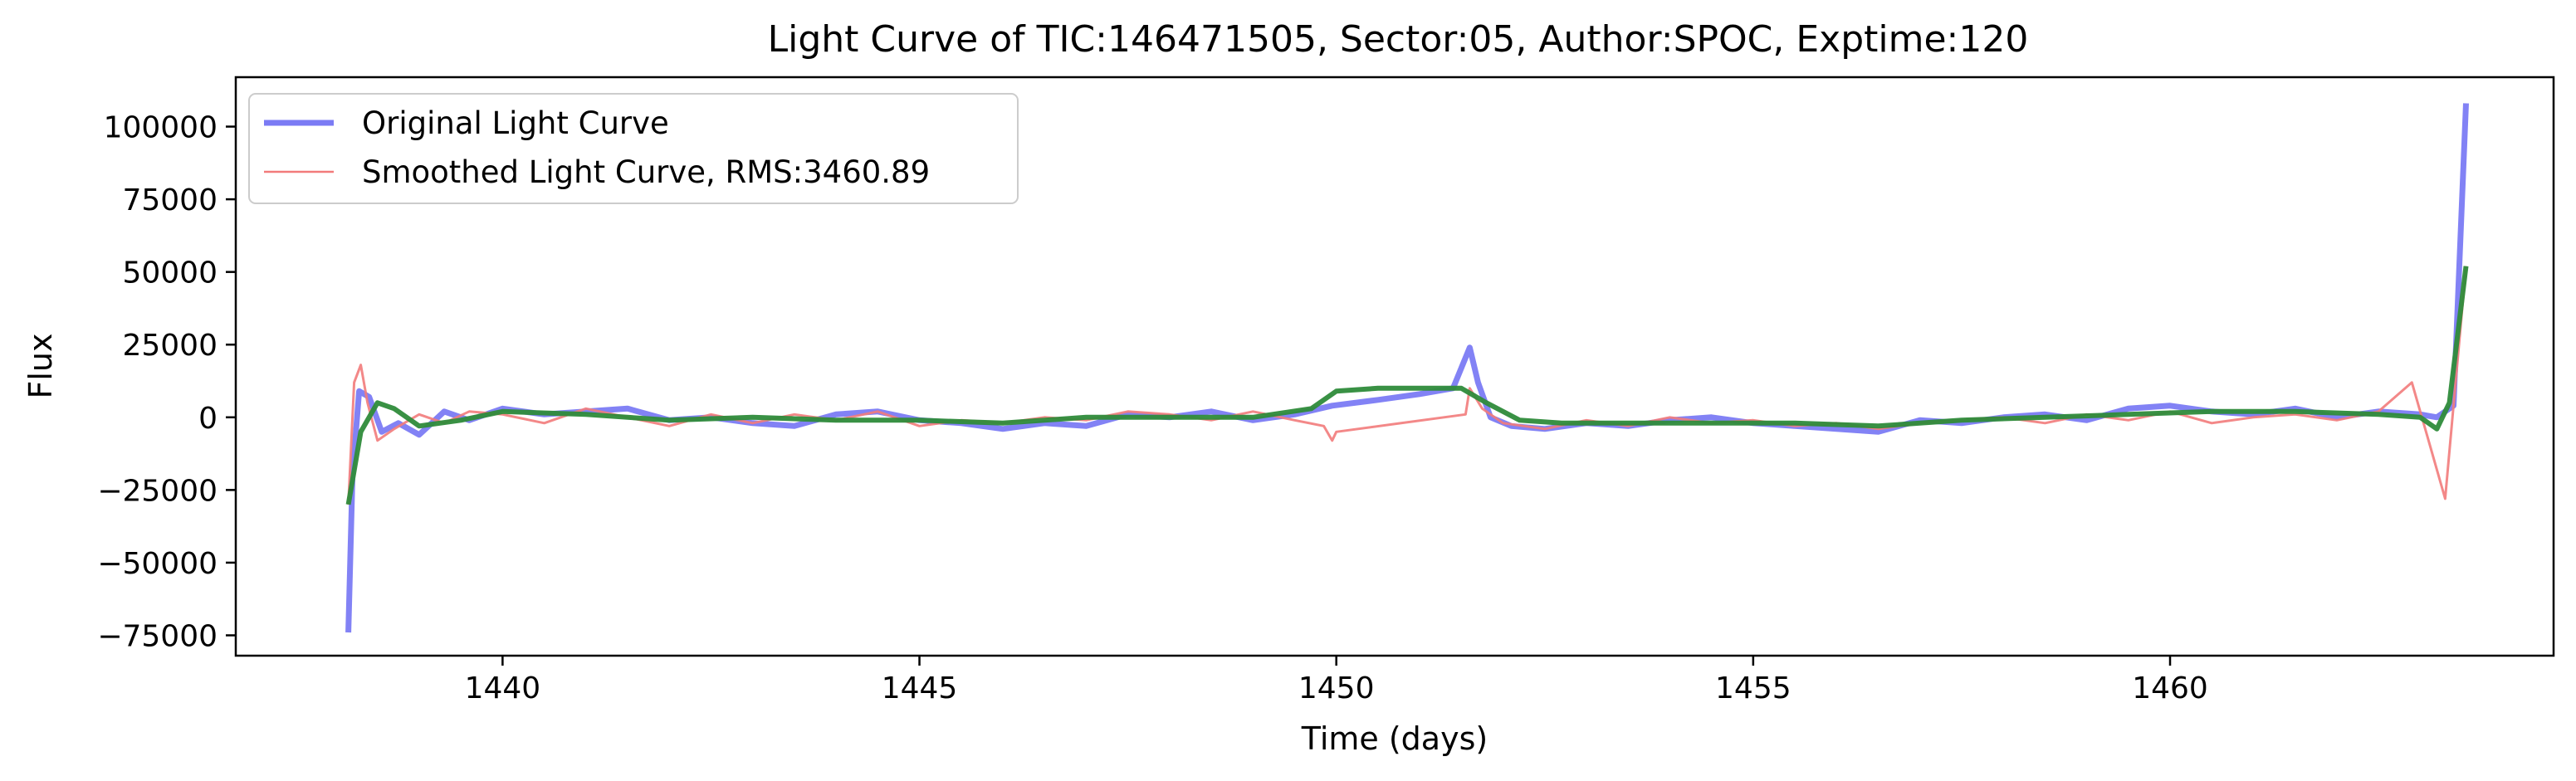 The image size is (2576, 781). Describe the element at coordinates (170, 200) in the screenshot. I see `y-tick-label: 75000` at that location.